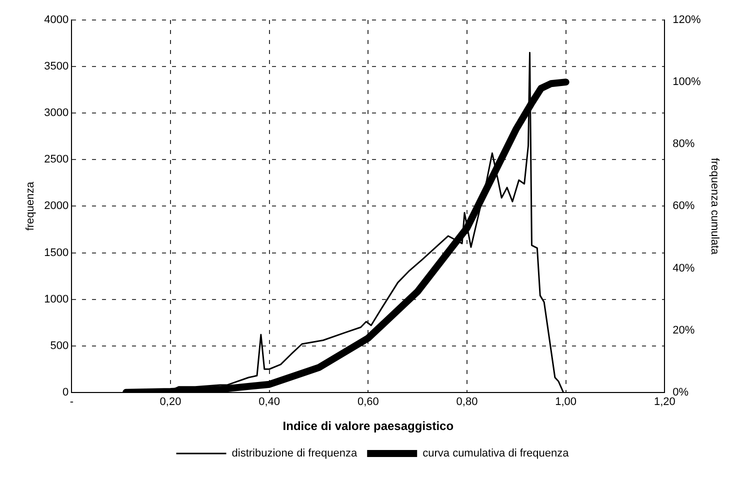 Image resolution: width=745 pixels, height=479 pixels. What do you see at coordinates (56, 66) in the screenshot?
I see `y-tick-label: 3500` at bounding box center [56, 66].